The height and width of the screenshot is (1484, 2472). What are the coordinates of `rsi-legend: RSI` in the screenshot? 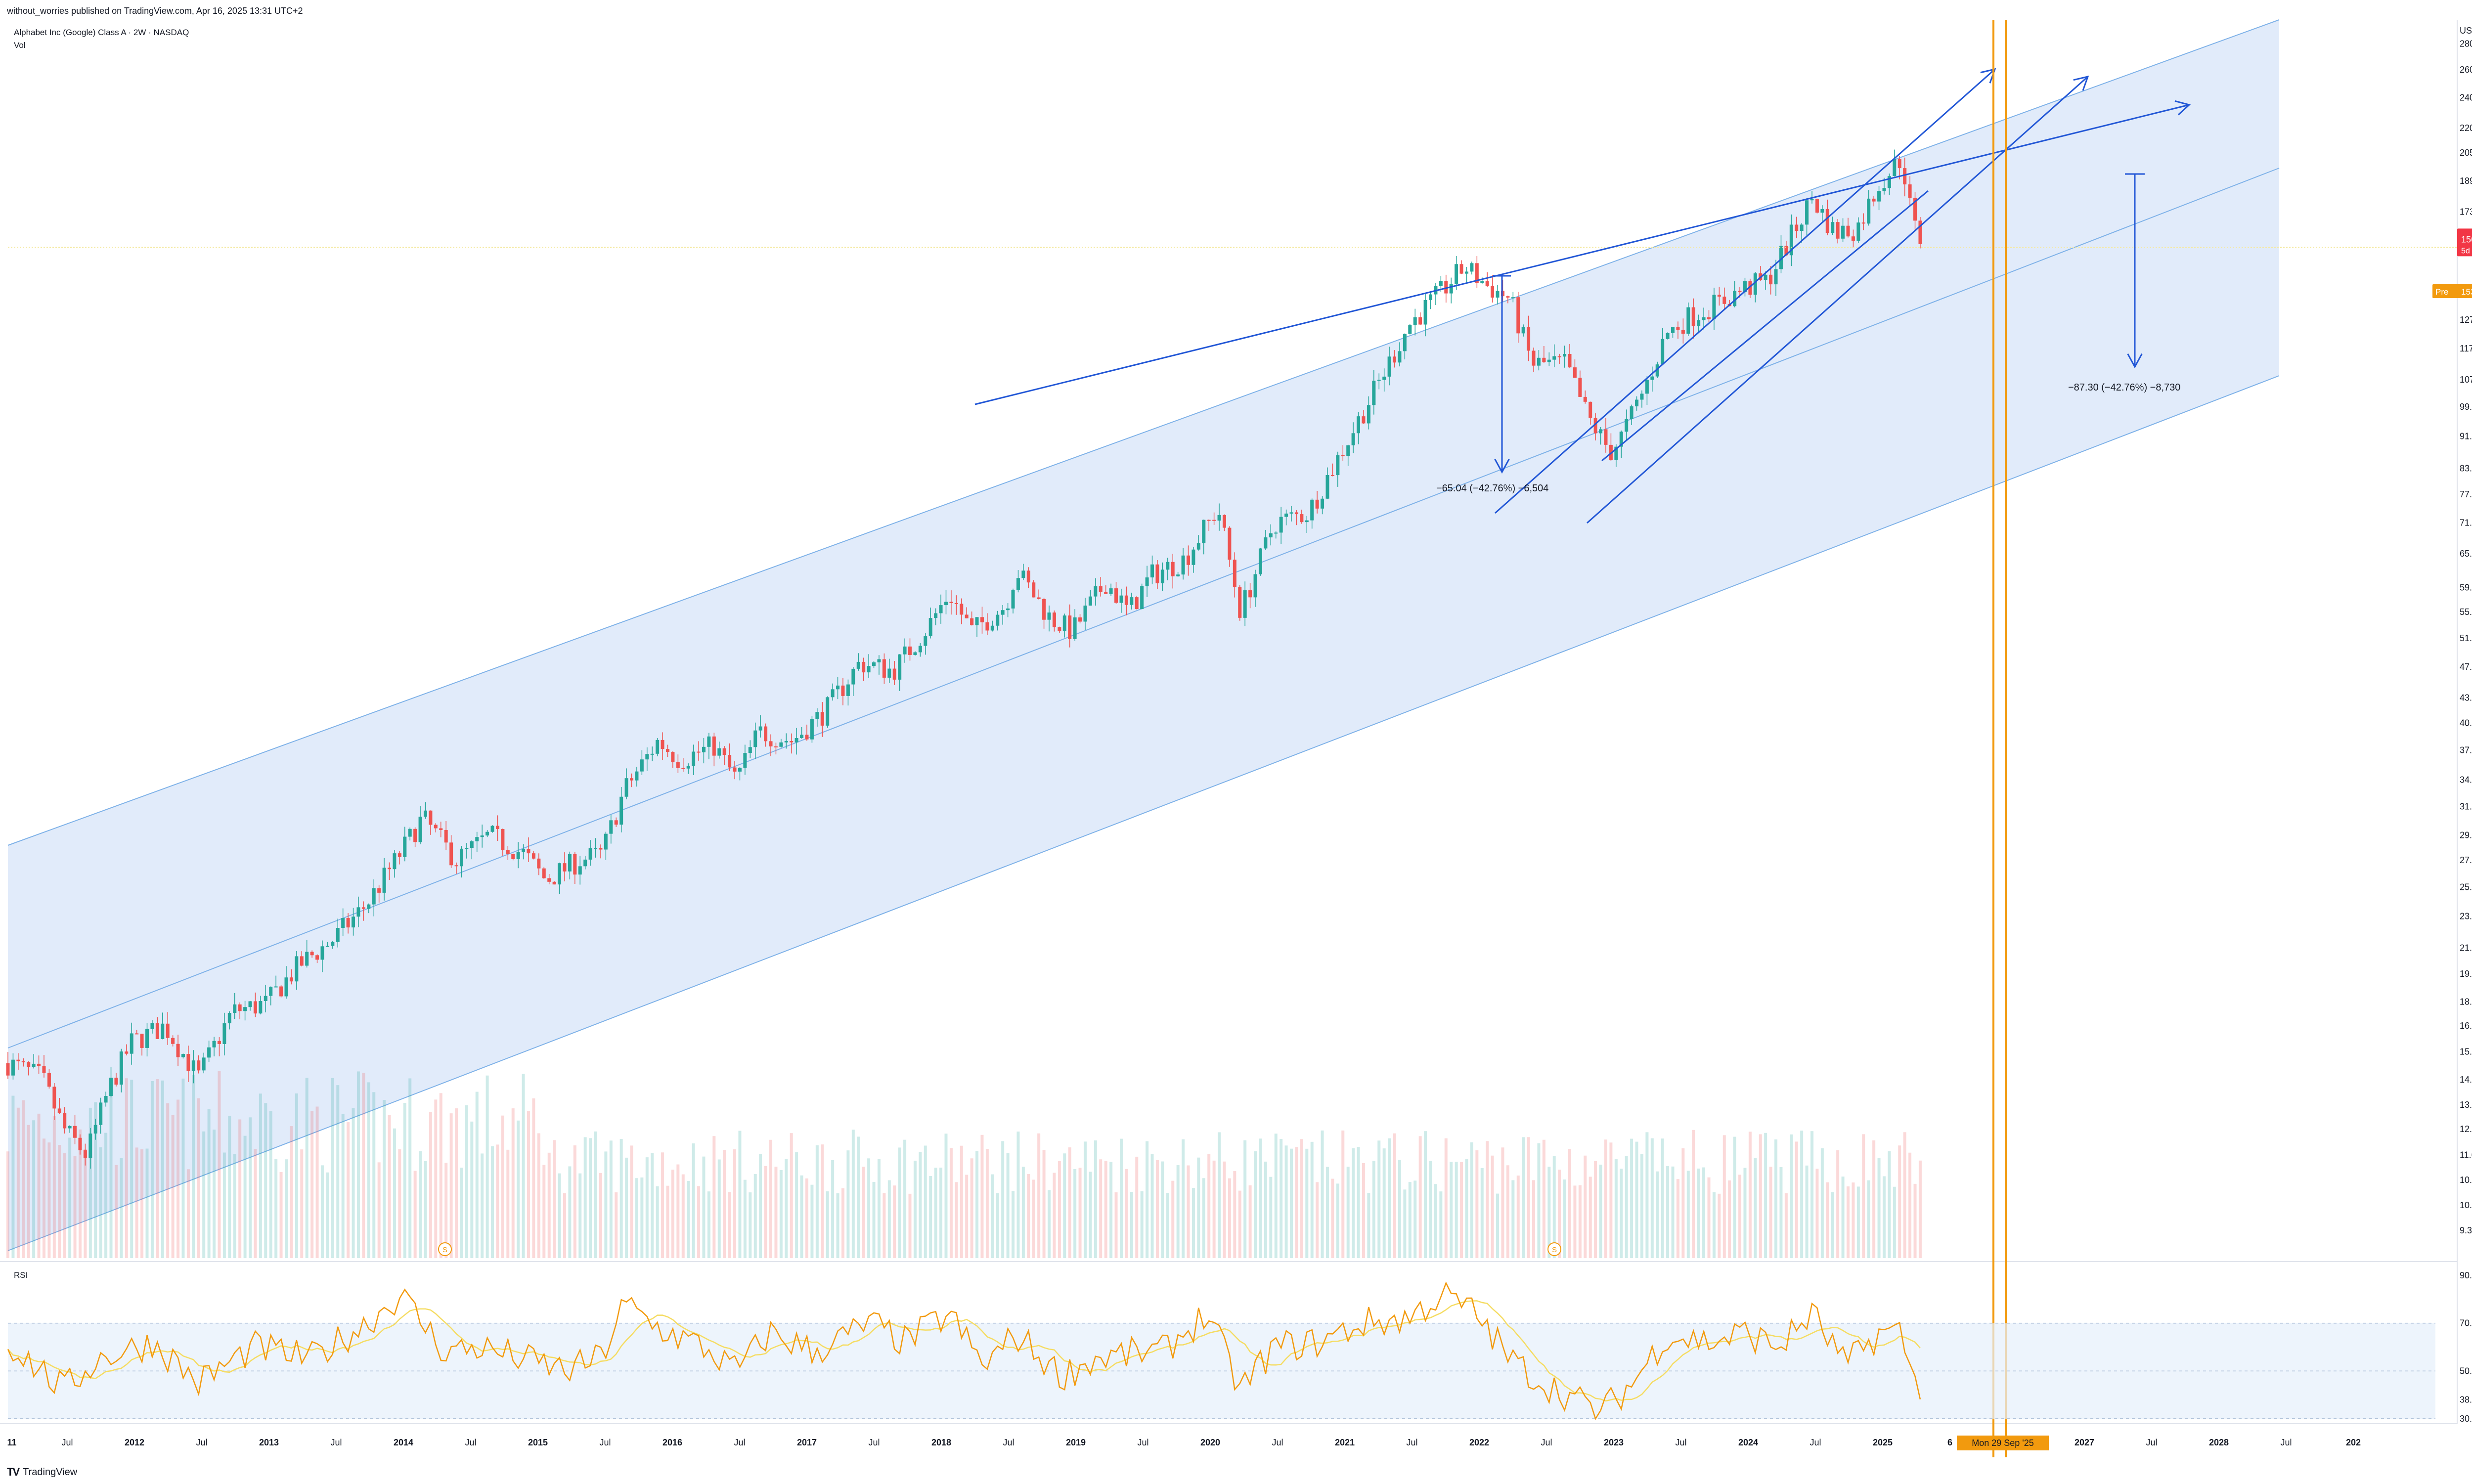 It's located at (21, 1275).